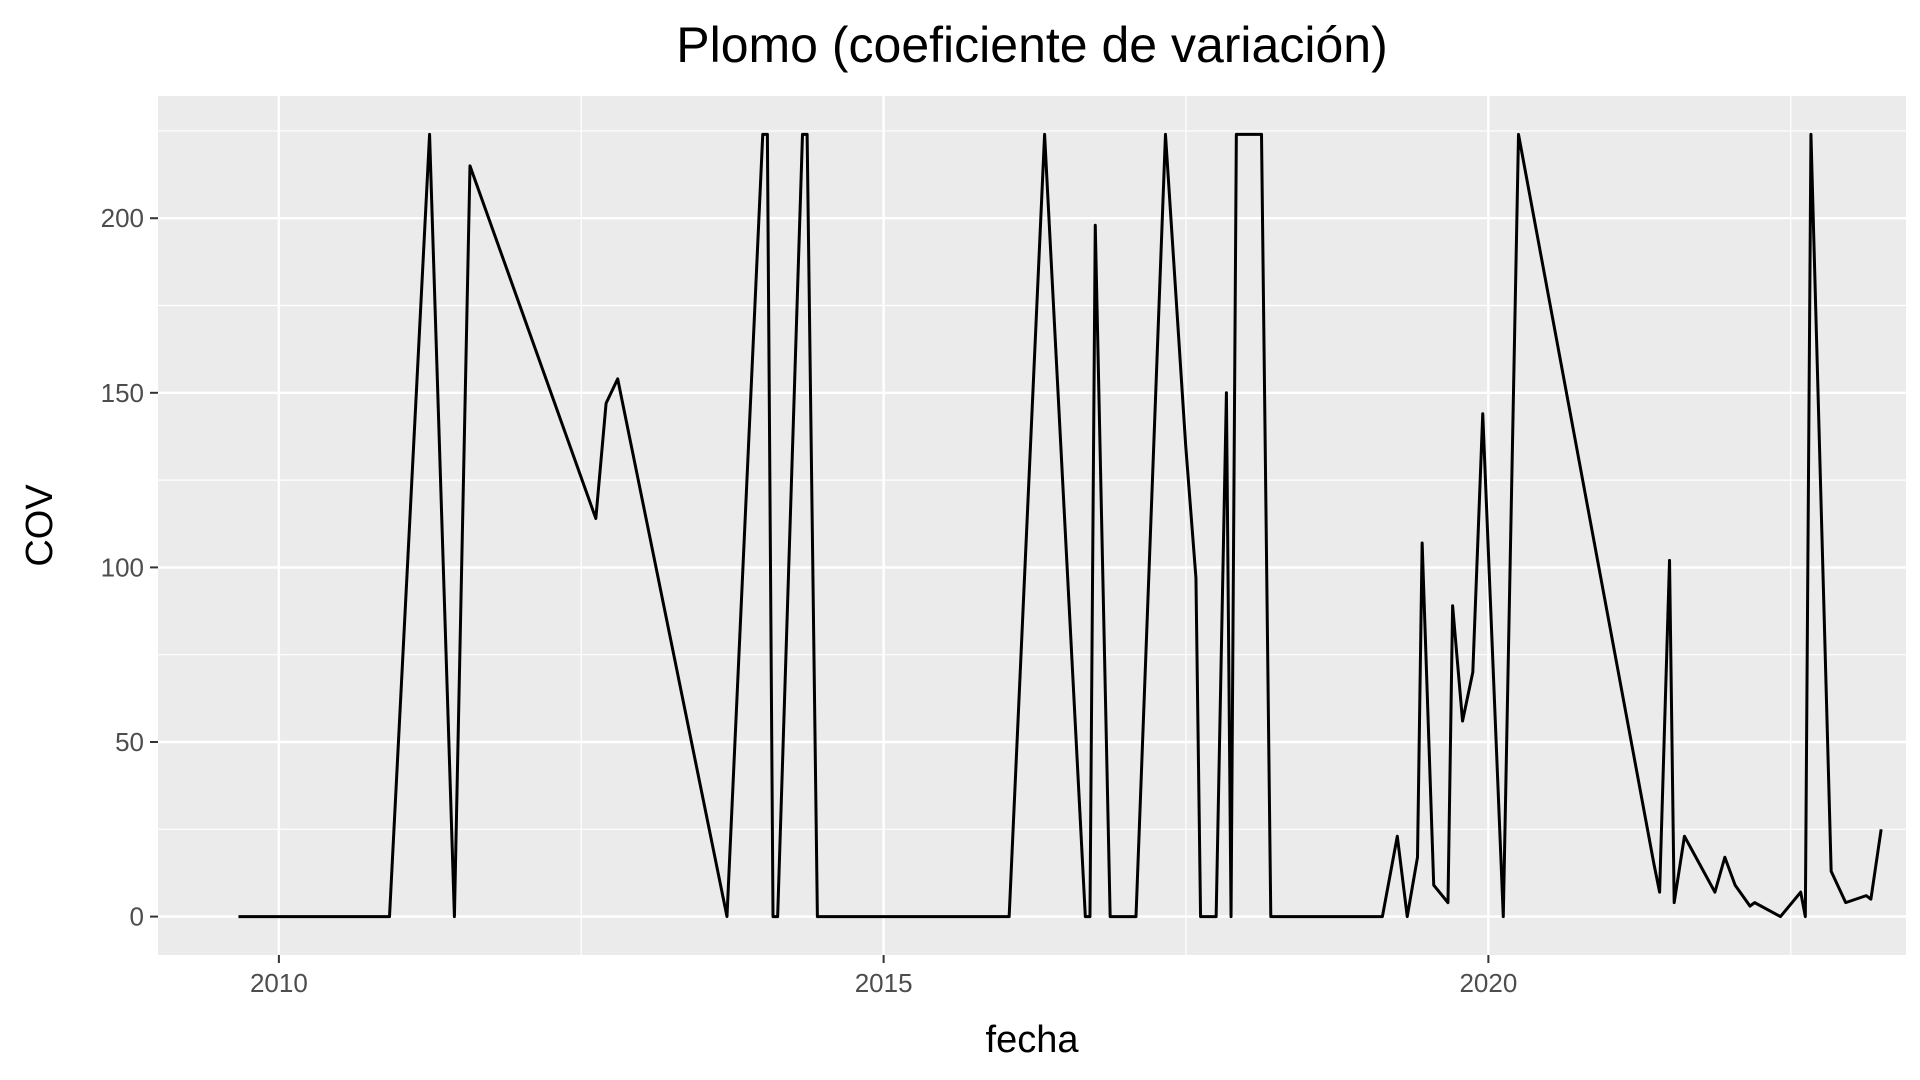 This screenshot has width=1920, height=1080. What do you see at coordinates (122, 218) in the screenshot?
I see `y-tick-label: 200` at bounding box center [122, 218].